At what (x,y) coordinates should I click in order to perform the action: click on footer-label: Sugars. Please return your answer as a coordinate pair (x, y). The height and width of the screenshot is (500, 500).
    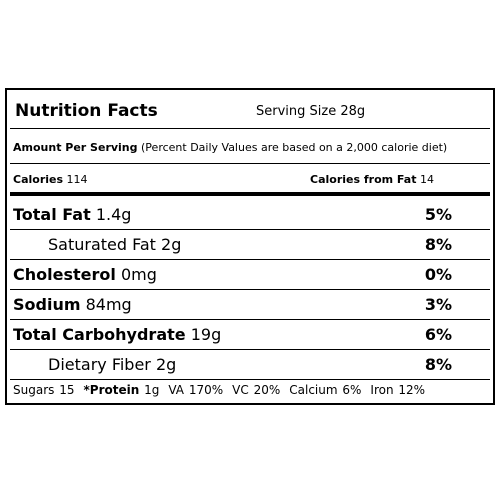
    Looking at the image, I should click on (34, 390).